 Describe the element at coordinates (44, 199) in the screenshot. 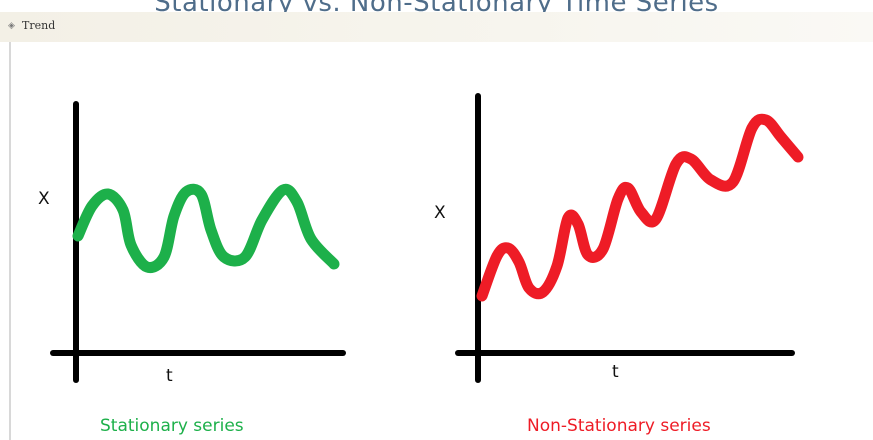

I see `stationary-y-label: X` at that location.